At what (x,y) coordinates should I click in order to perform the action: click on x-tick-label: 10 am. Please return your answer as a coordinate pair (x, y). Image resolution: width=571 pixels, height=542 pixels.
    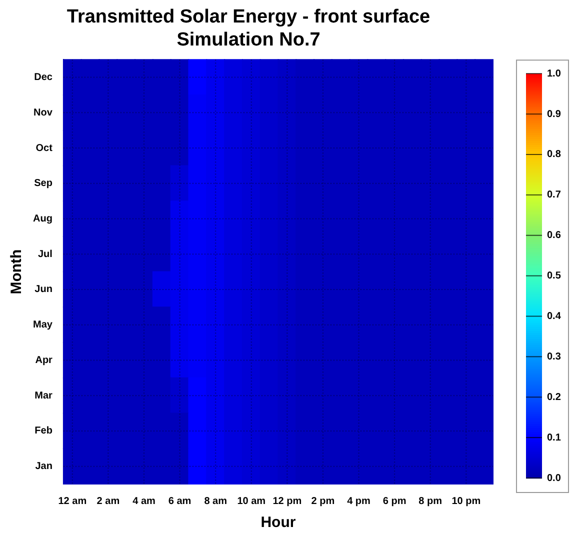
    Looking at the image, I should click on (251, 501).